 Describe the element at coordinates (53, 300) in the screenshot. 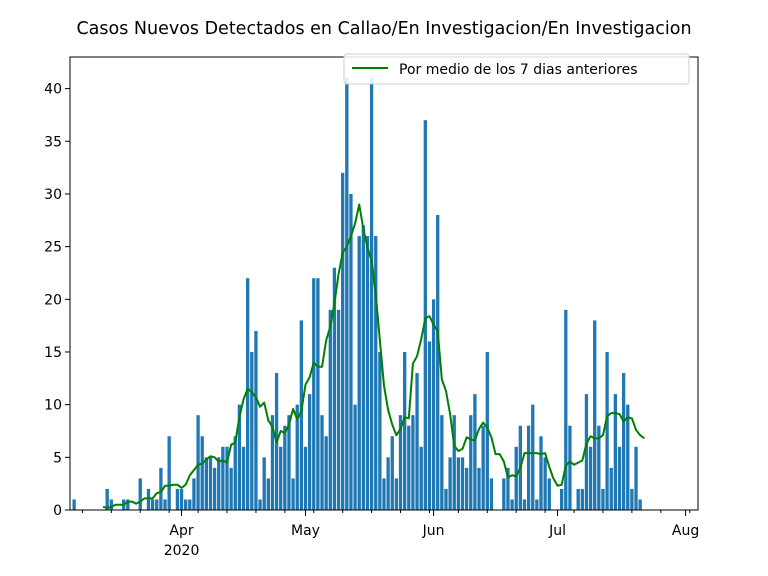

I see `y-tick-label: 20` at that location.